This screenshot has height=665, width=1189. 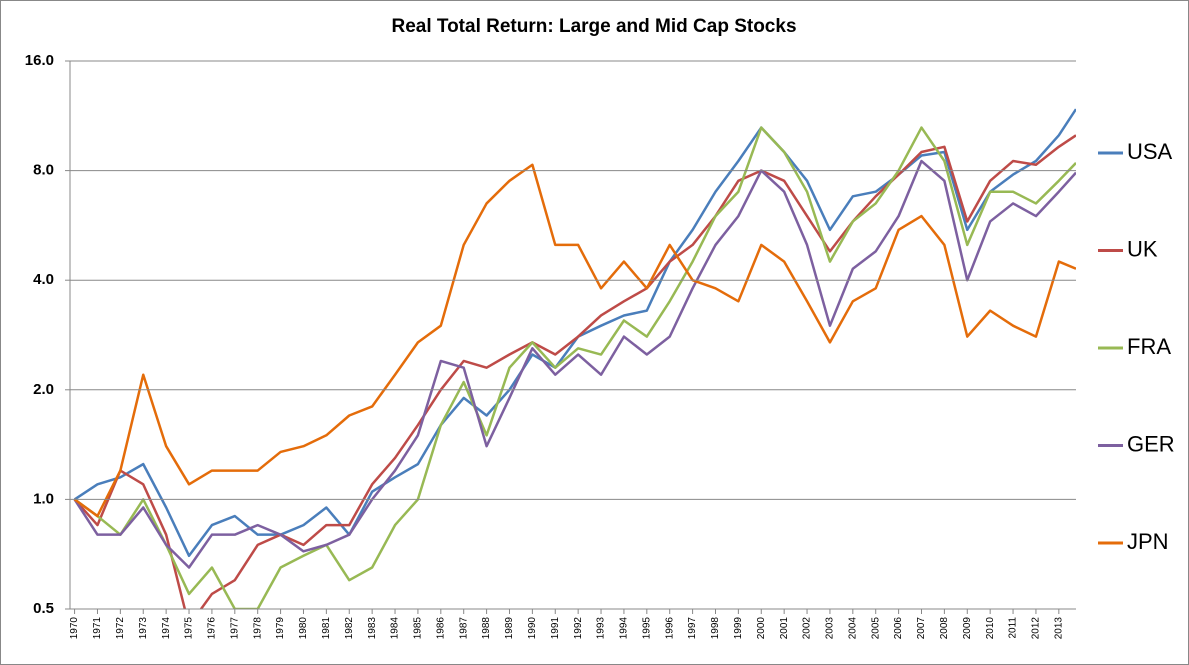 What do you see at coordinates (372, 628) in the screenshot?
I see `x-tick-label: 1983` at bounding box center [372, 628].